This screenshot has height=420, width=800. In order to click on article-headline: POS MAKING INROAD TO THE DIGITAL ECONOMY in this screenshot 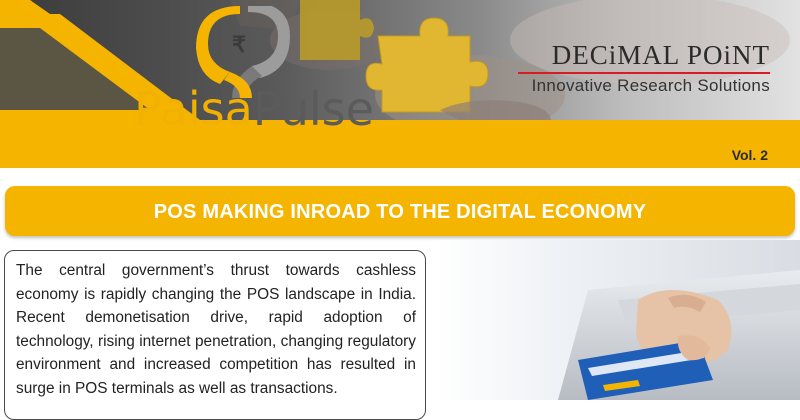, I will do `click(400, 212)`.